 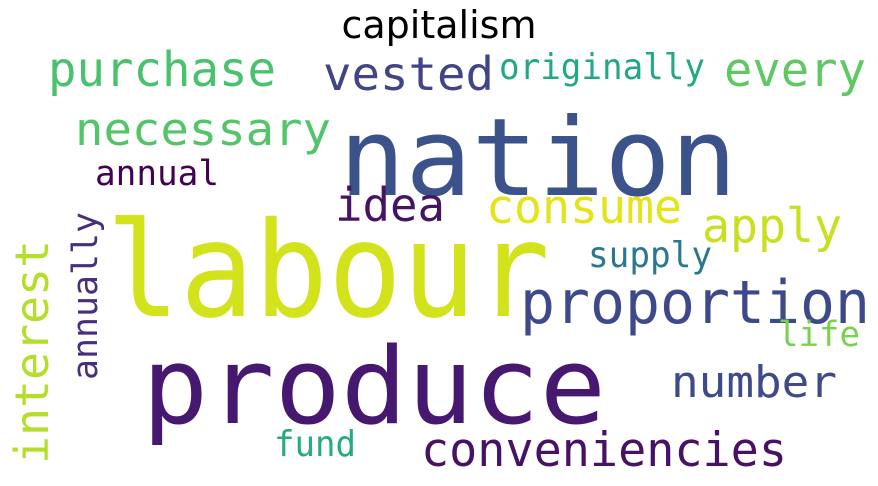 I want to click on word-supply: supply, so click(x=650, y=255).